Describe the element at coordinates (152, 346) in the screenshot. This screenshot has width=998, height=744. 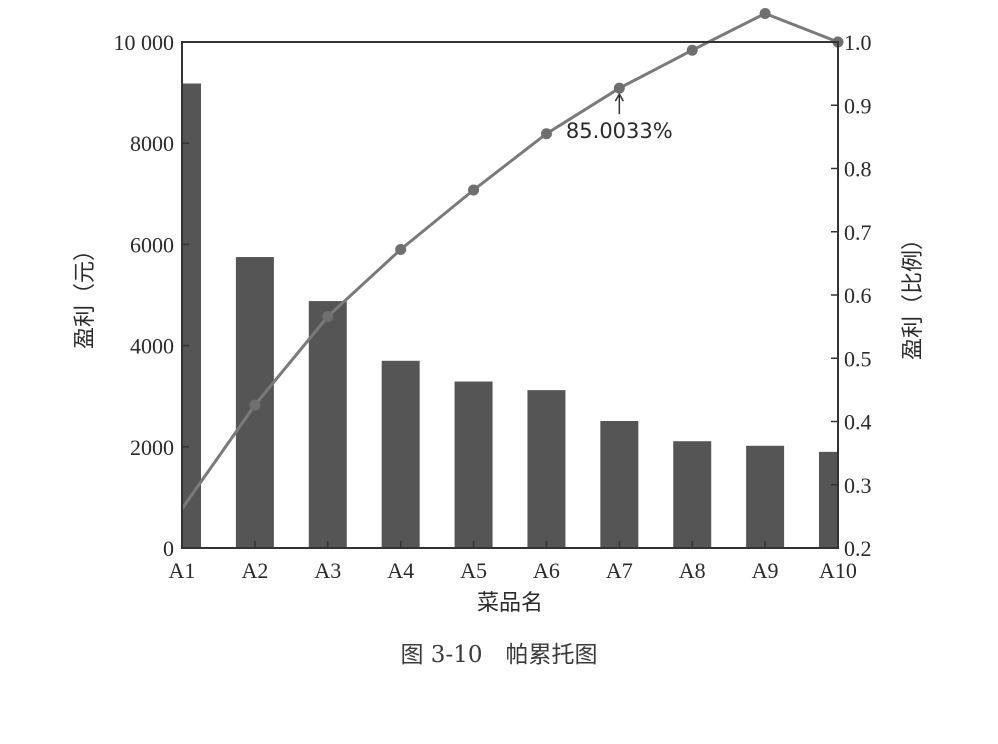
I see `left-tick-label: 4000` at that location.